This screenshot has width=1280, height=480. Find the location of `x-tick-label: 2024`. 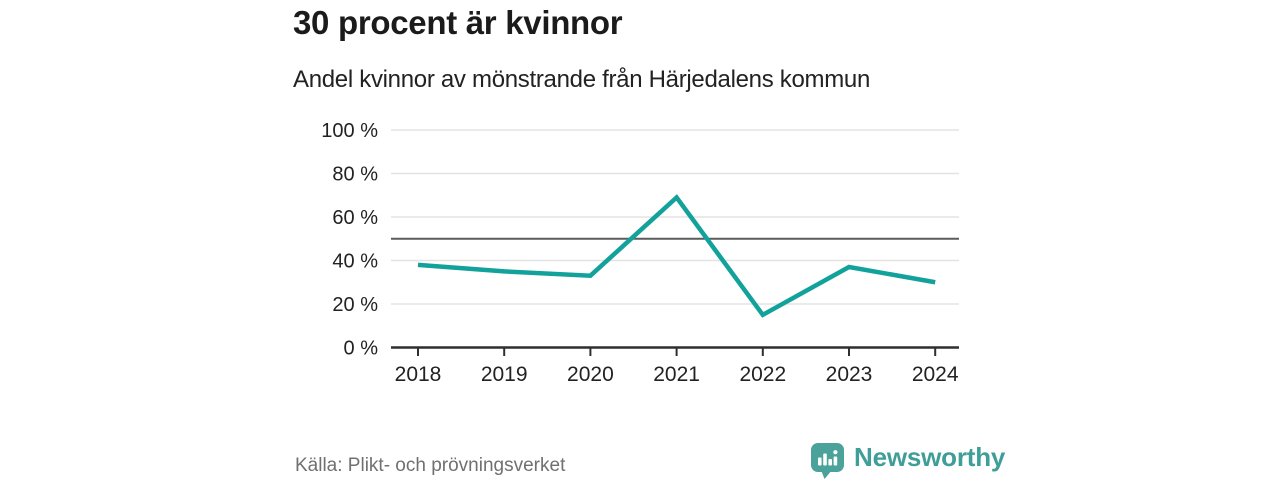

x-tick-label: 2024 is located at coordinates (935, 374).